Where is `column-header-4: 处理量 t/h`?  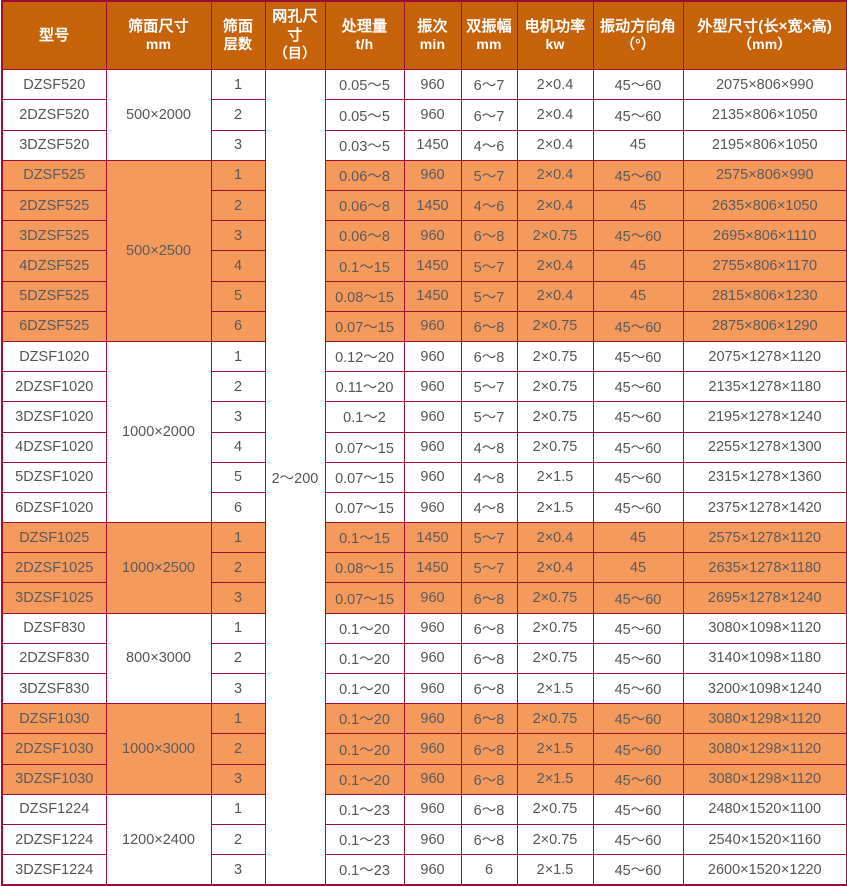
column-header-4: 处理量 t/h is located at coordinates (364, 35).